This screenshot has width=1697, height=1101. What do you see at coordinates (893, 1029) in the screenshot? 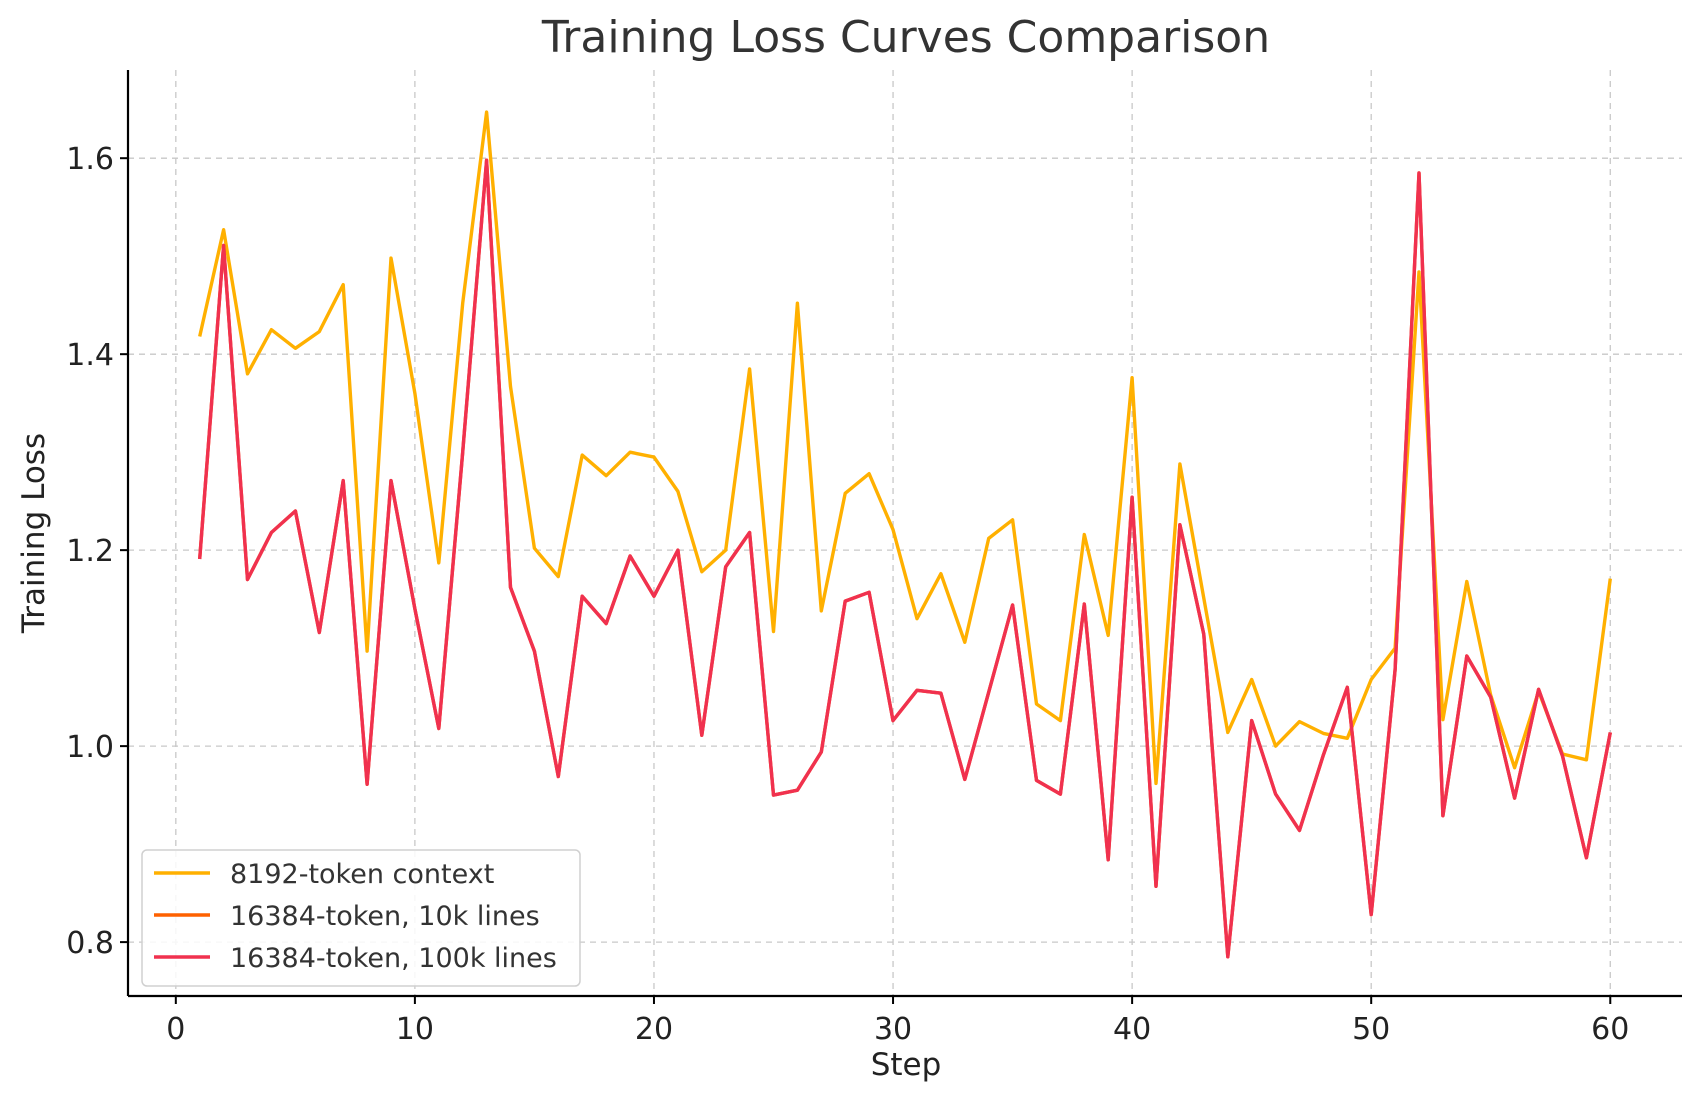
I see `x-tick-label: 30` at bounding box center [893, 1029].